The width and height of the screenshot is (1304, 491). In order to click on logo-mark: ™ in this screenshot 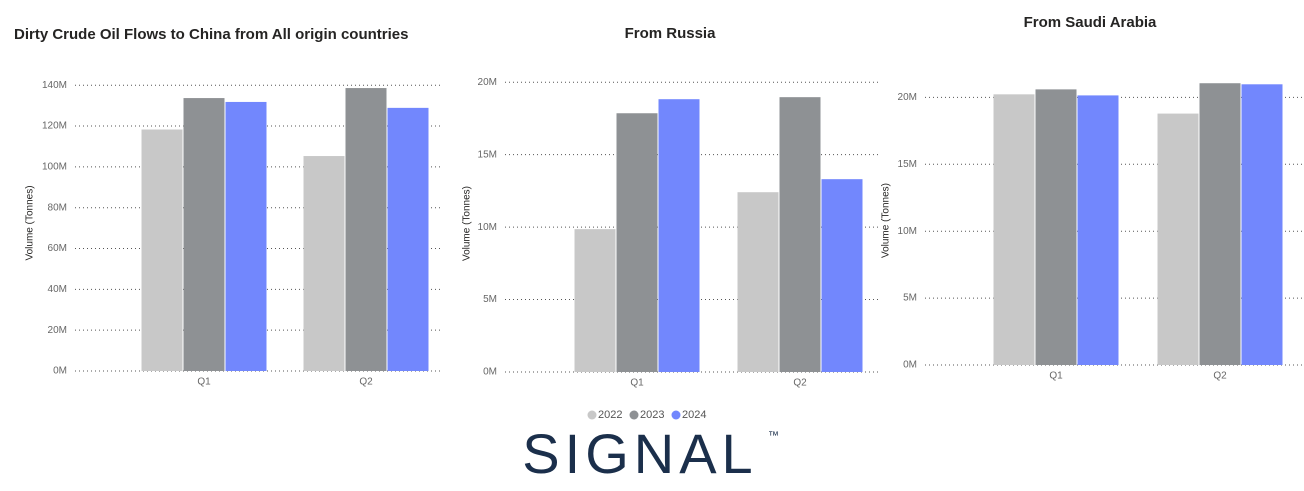, I will do `click(773, 436)`.